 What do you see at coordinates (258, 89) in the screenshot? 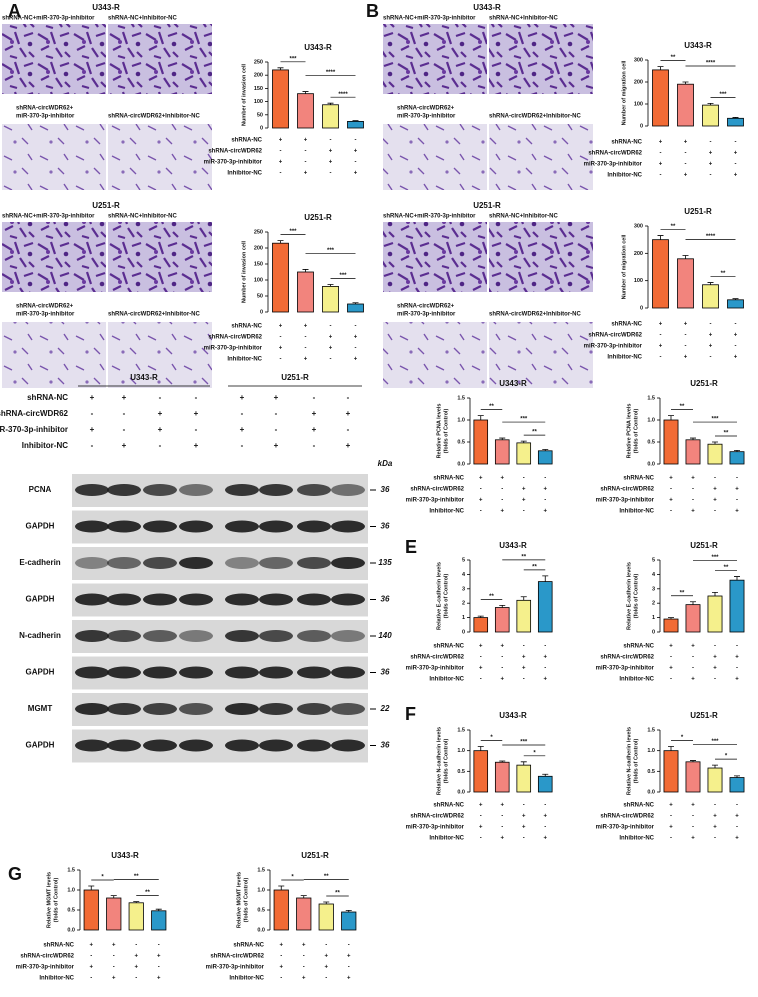
I see `y-tick-label: 150` at bounding box center [258, 89].